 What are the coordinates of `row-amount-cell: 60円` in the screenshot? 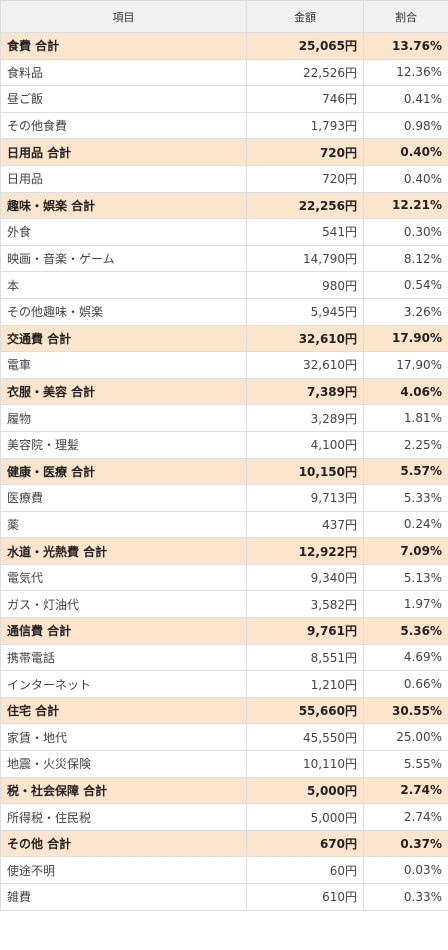 It's located at (305, 870).